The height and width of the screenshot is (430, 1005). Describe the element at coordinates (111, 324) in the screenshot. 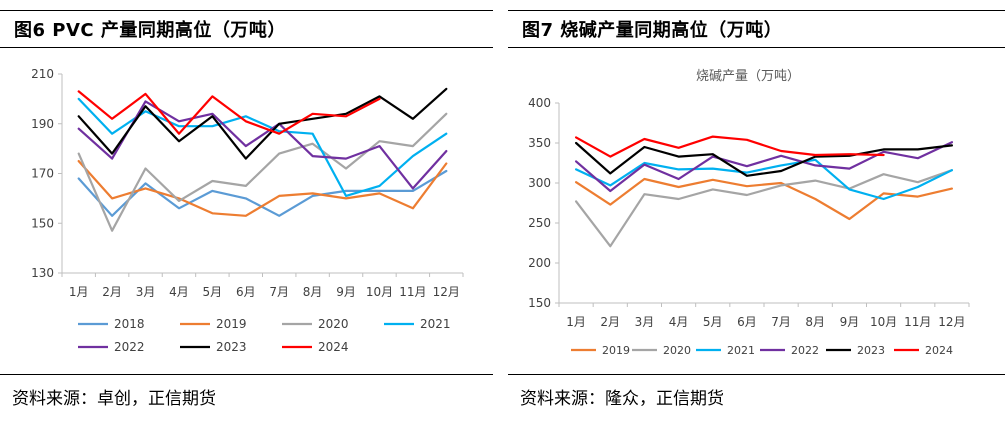

I see `legend-item-2018: 2018` at that location.